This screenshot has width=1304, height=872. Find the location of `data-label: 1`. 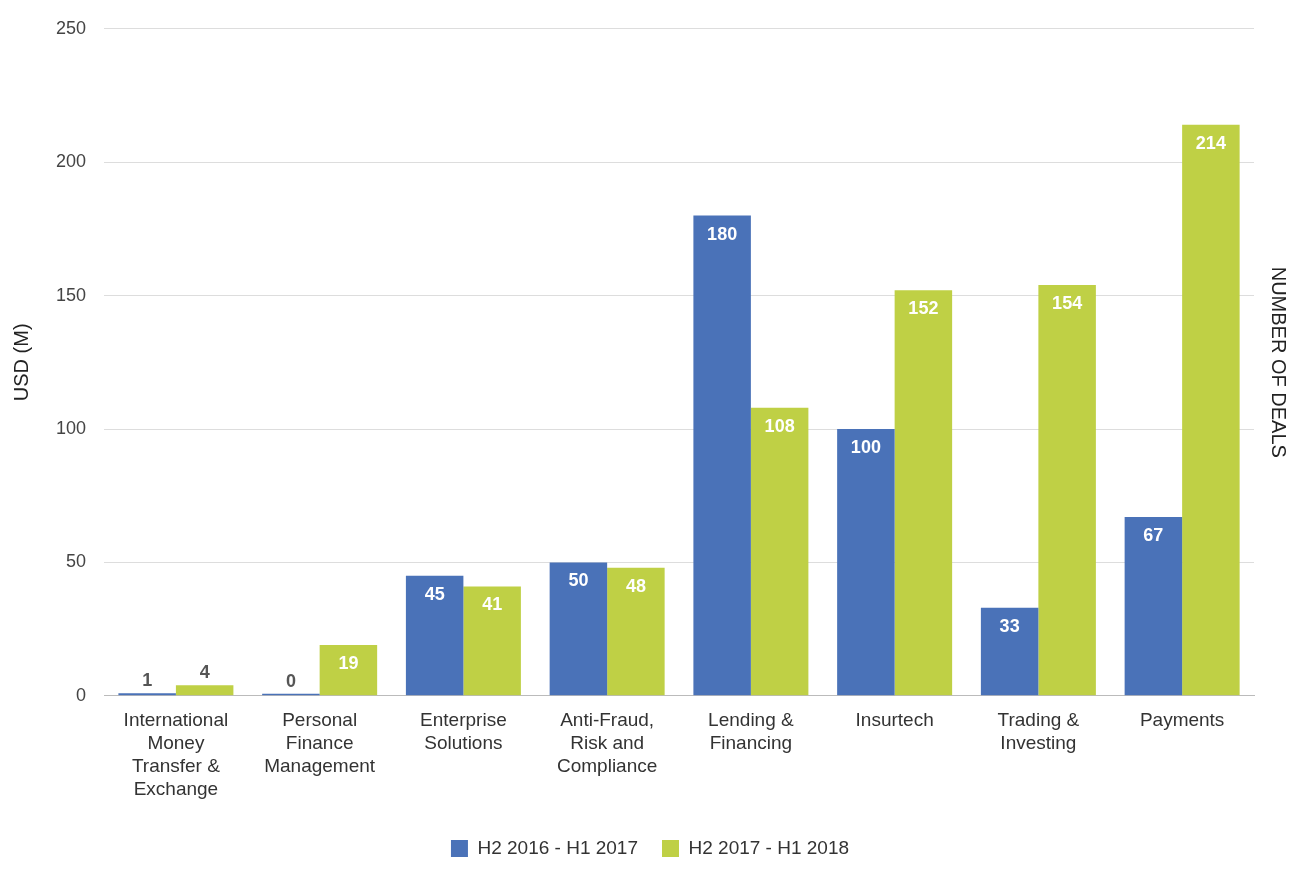

data-label: 1 is located at coordinates (147, 680).